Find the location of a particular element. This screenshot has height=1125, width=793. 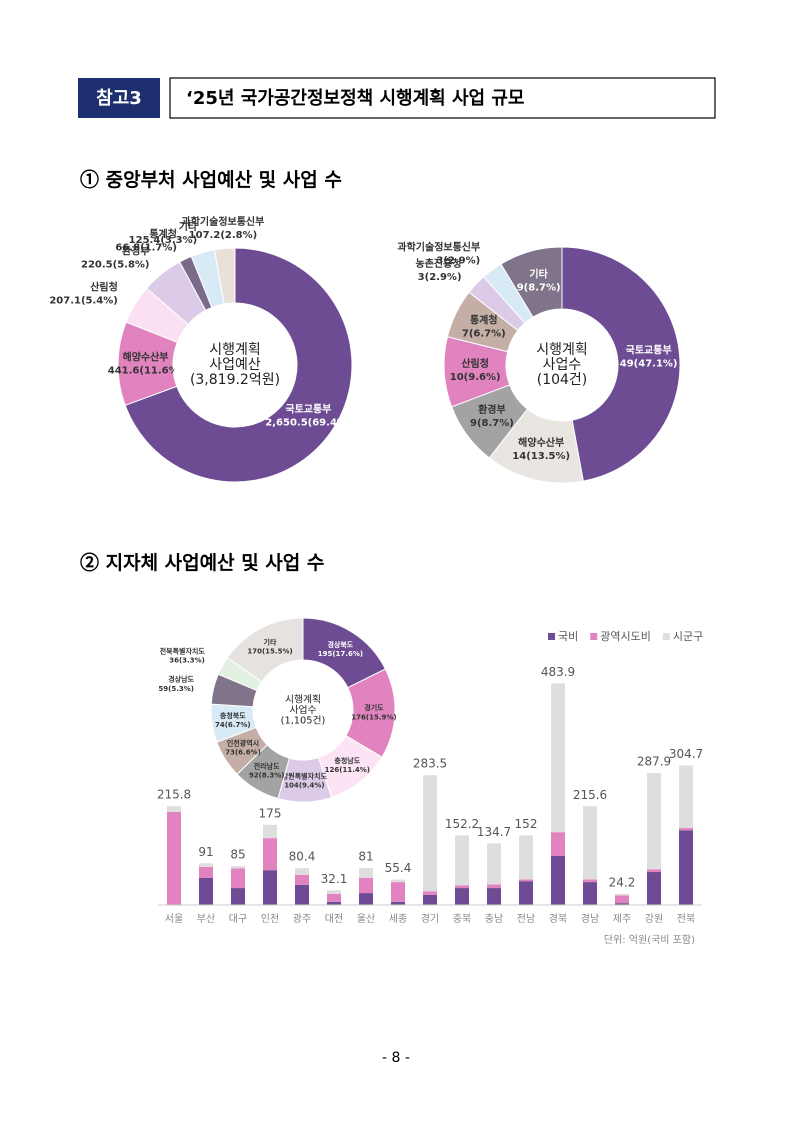

x-tick-label: 강원 is located at coordinates (654, 919).